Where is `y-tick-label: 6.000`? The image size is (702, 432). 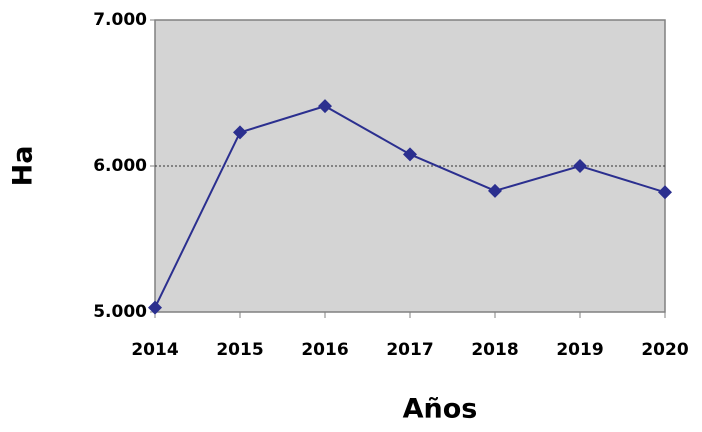
y-tick-label: 6.000 is located at coordinates (120, 166).